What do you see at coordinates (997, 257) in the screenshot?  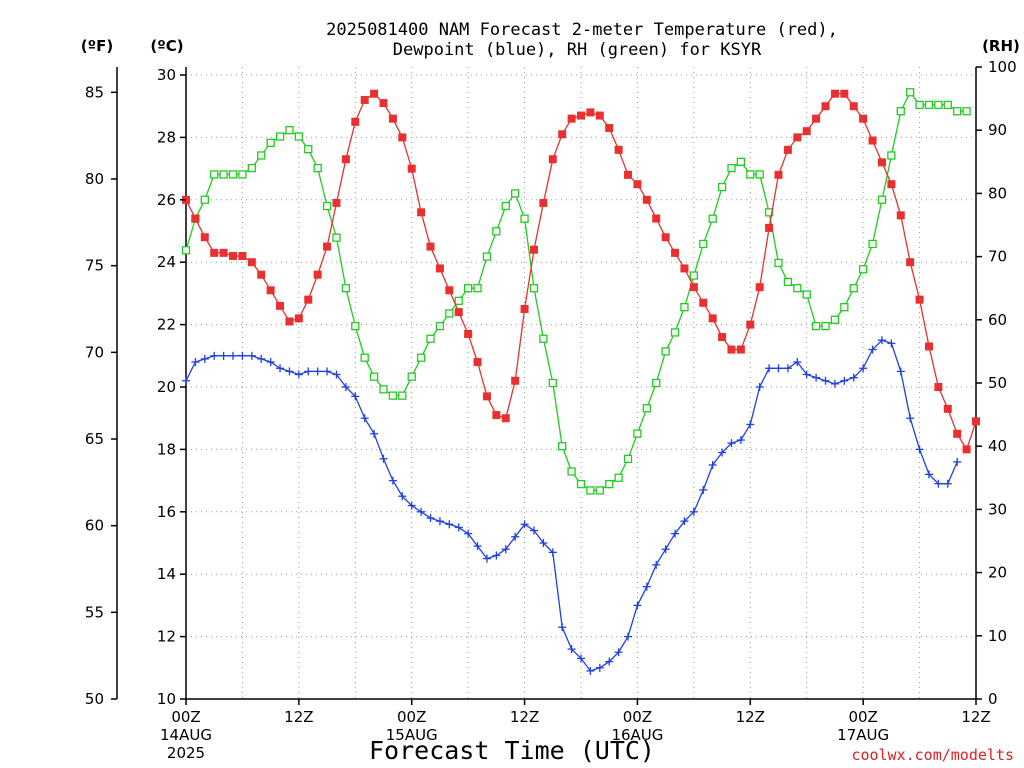 I see `rh-tick-label: 70` at bounding box center [997, 257].